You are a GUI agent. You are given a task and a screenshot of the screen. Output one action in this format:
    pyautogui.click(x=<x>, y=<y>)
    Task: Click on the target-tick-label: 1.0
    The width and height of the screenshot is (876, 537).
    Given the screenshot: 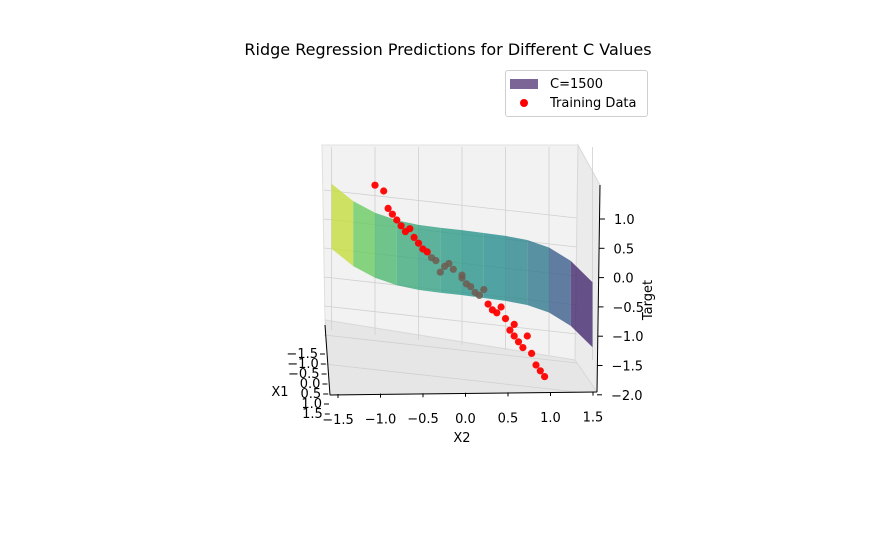 What is the action you would take?
    pyautogui.click(x=624, y=220)
    